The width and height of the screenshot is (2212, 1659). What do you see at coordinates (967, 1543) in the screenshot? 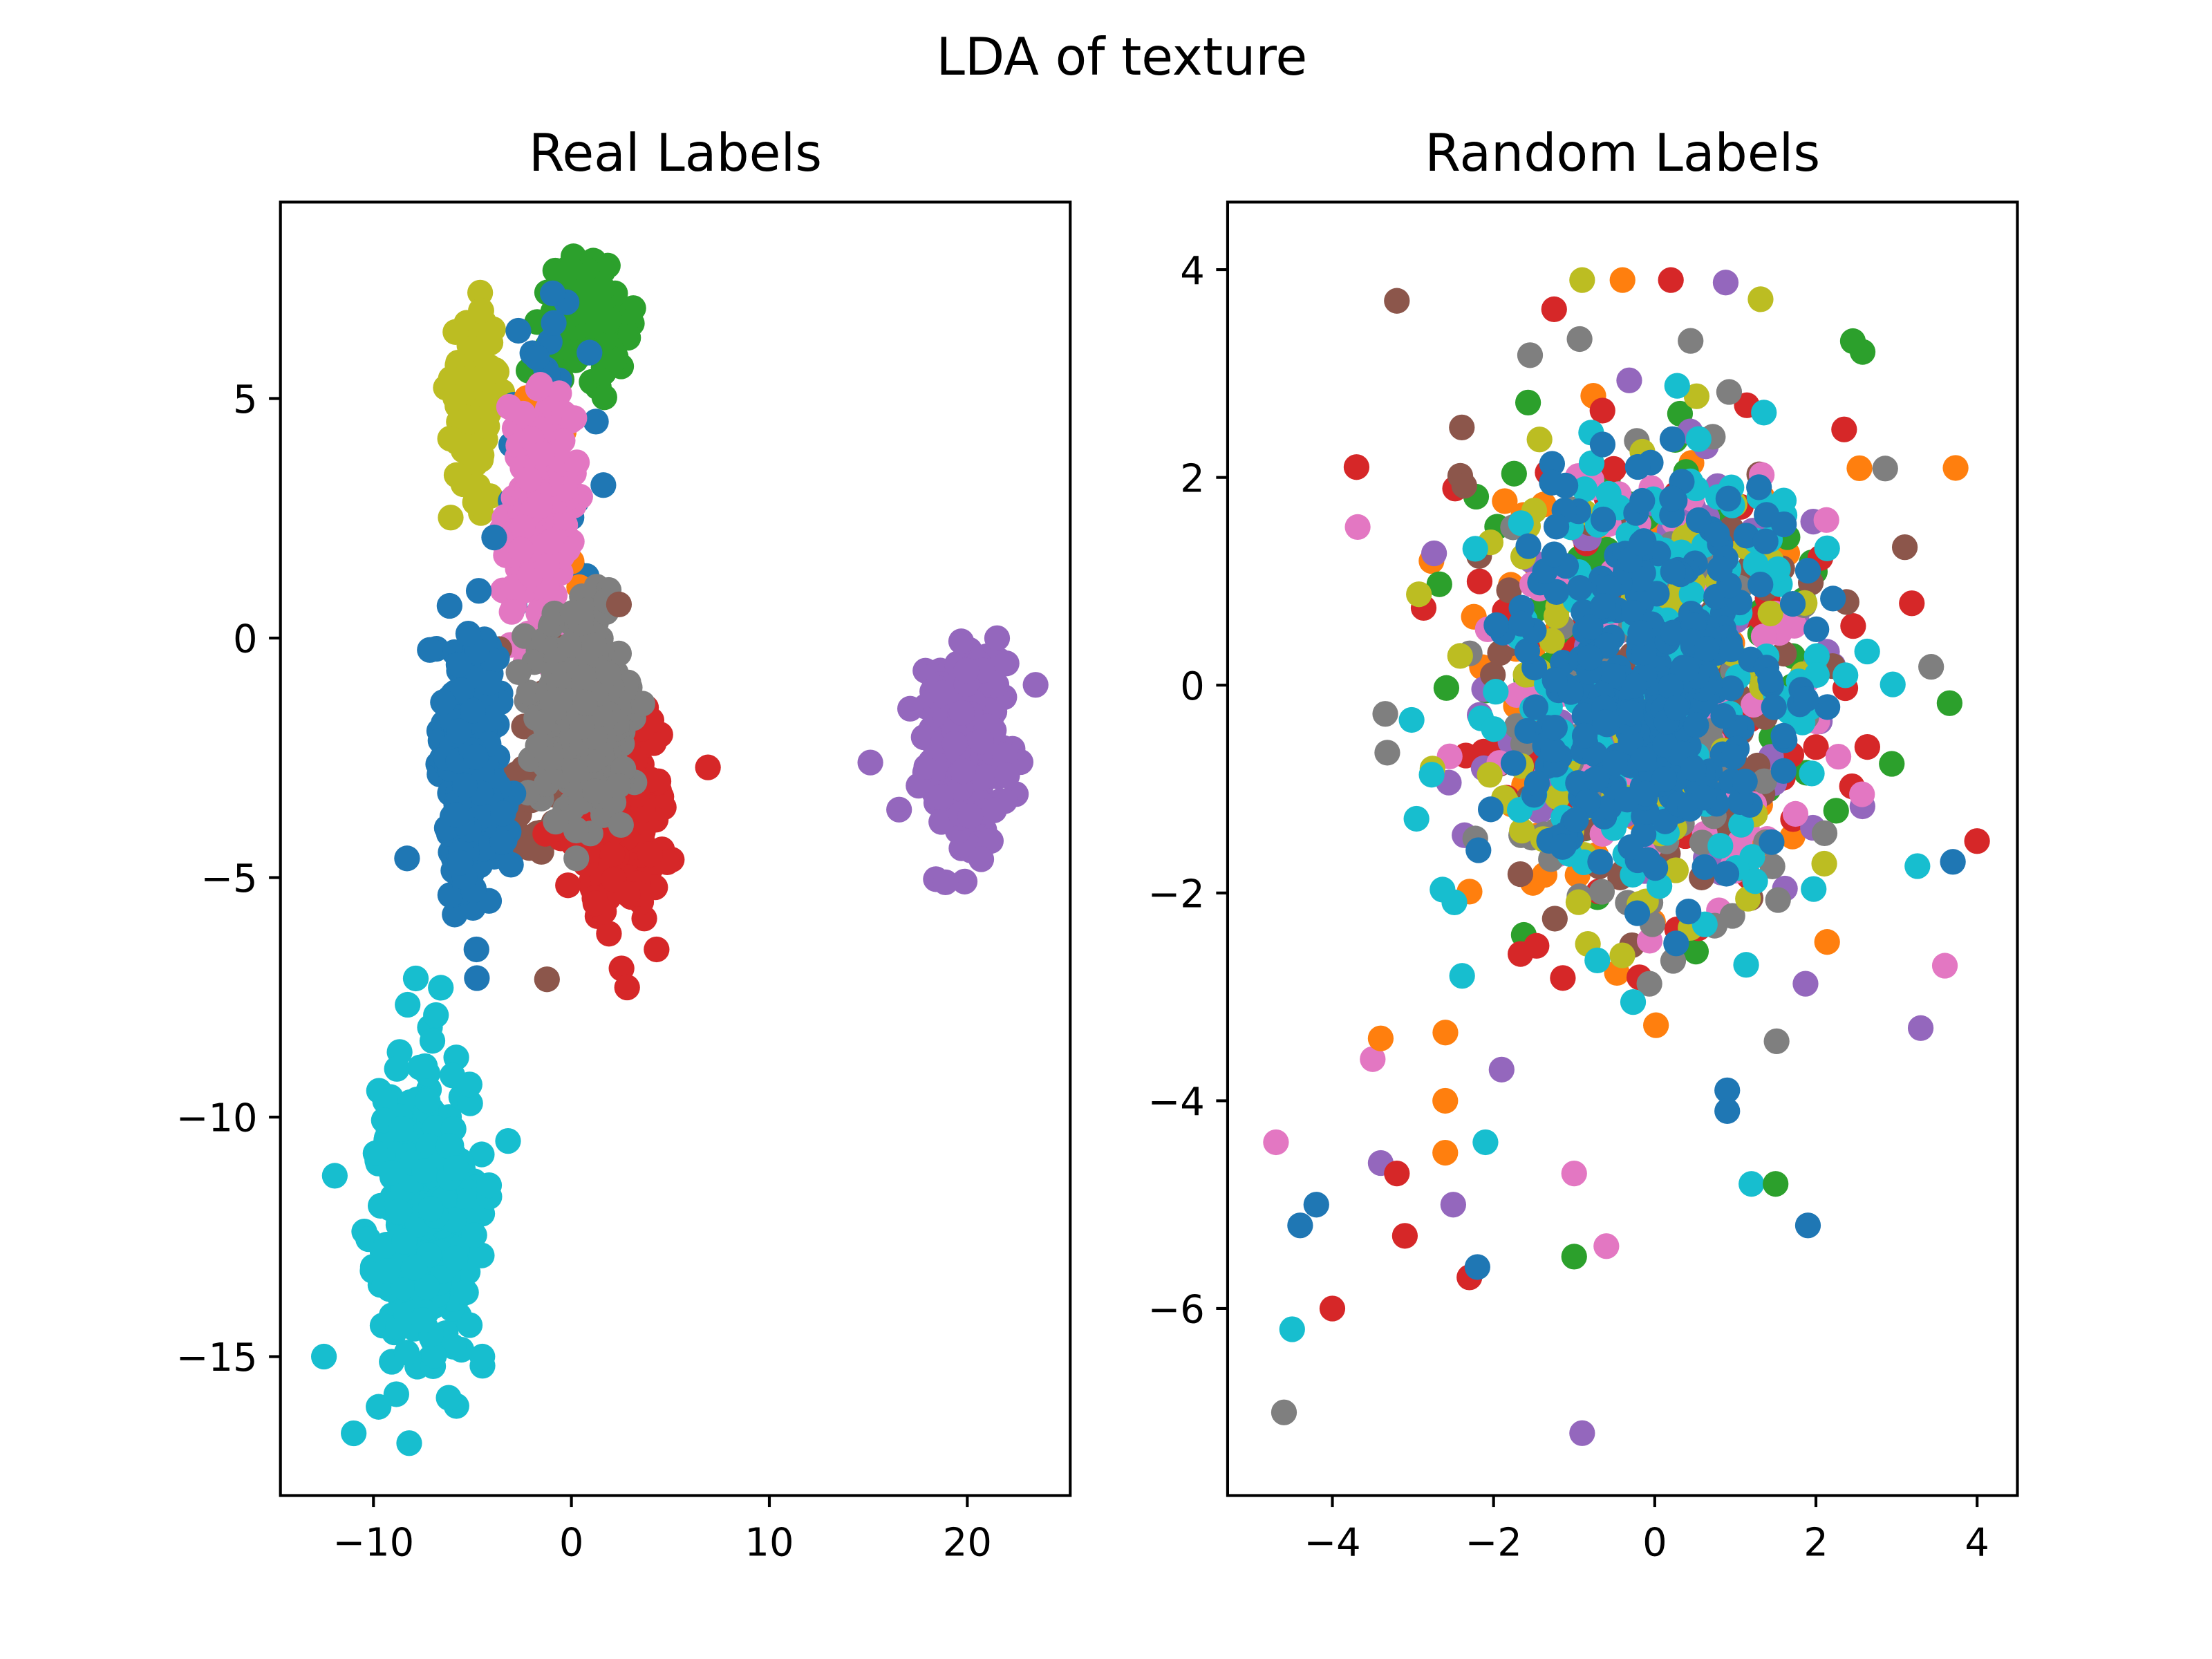
I see `x-tick-label: 20` at bounding box center [967, 1543].